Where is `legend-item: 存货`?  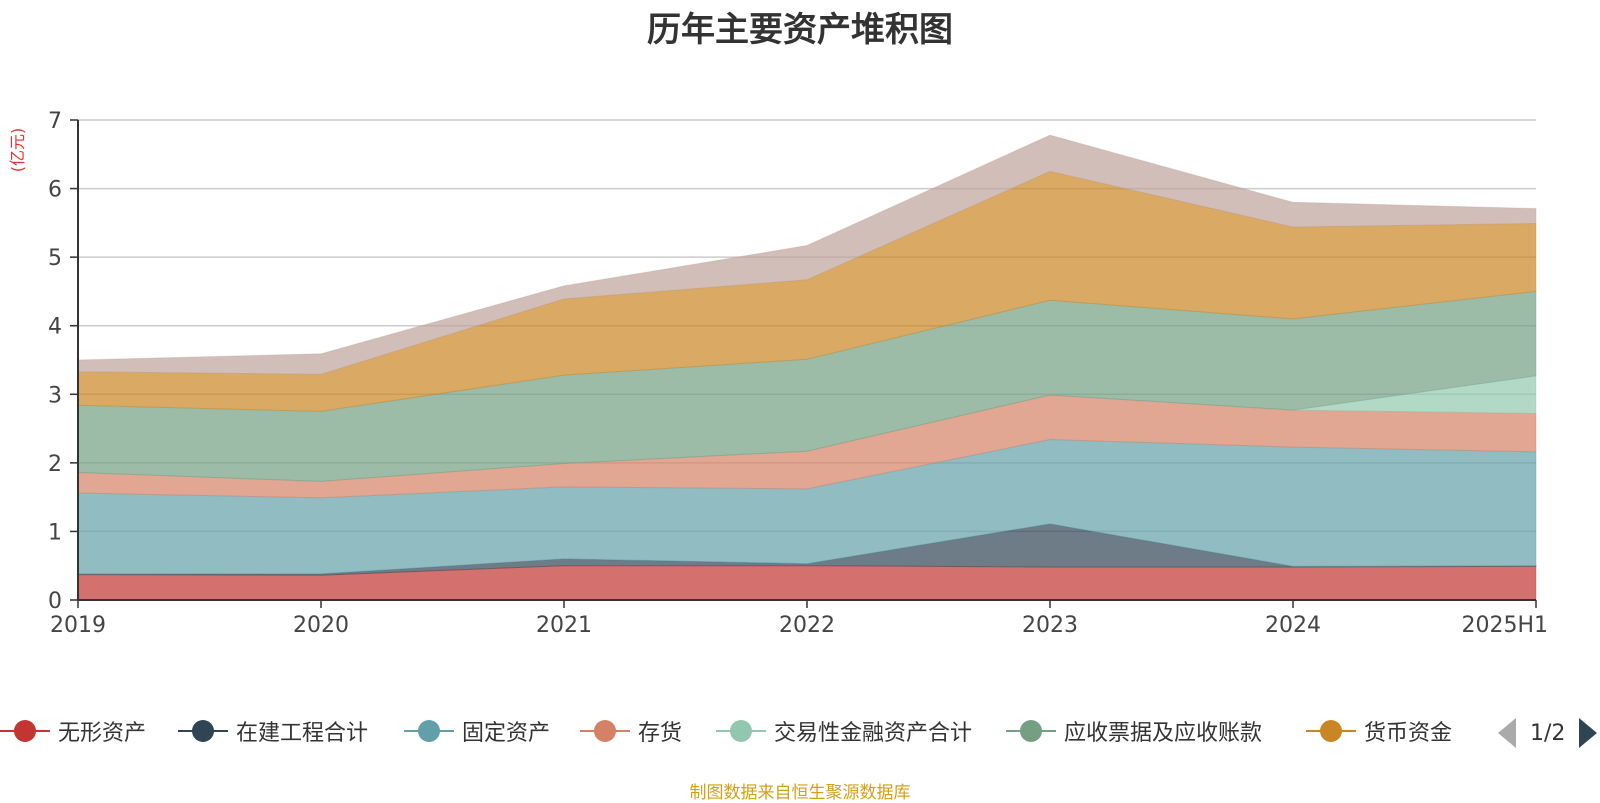 legend-item: 存货 is located at coordinates (631, 731).